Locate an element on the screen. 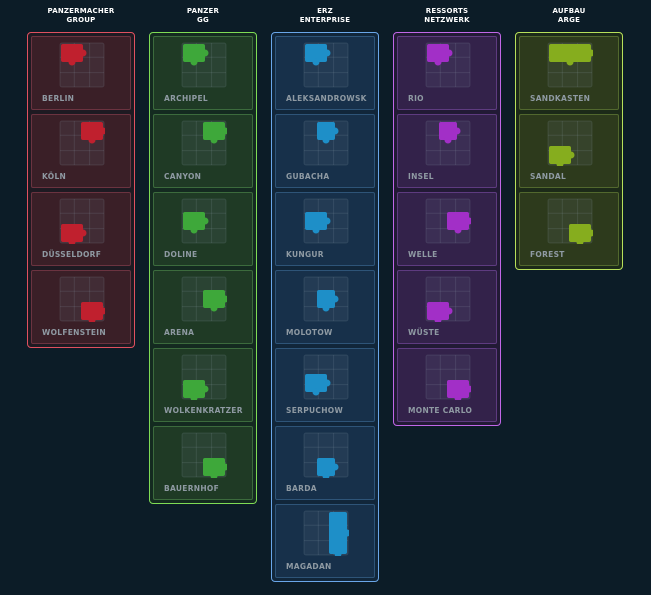 The width and height of the screenshot is (651, 595). tile-label: ALEKSANDROWSK is located at coordinates (326, 98).